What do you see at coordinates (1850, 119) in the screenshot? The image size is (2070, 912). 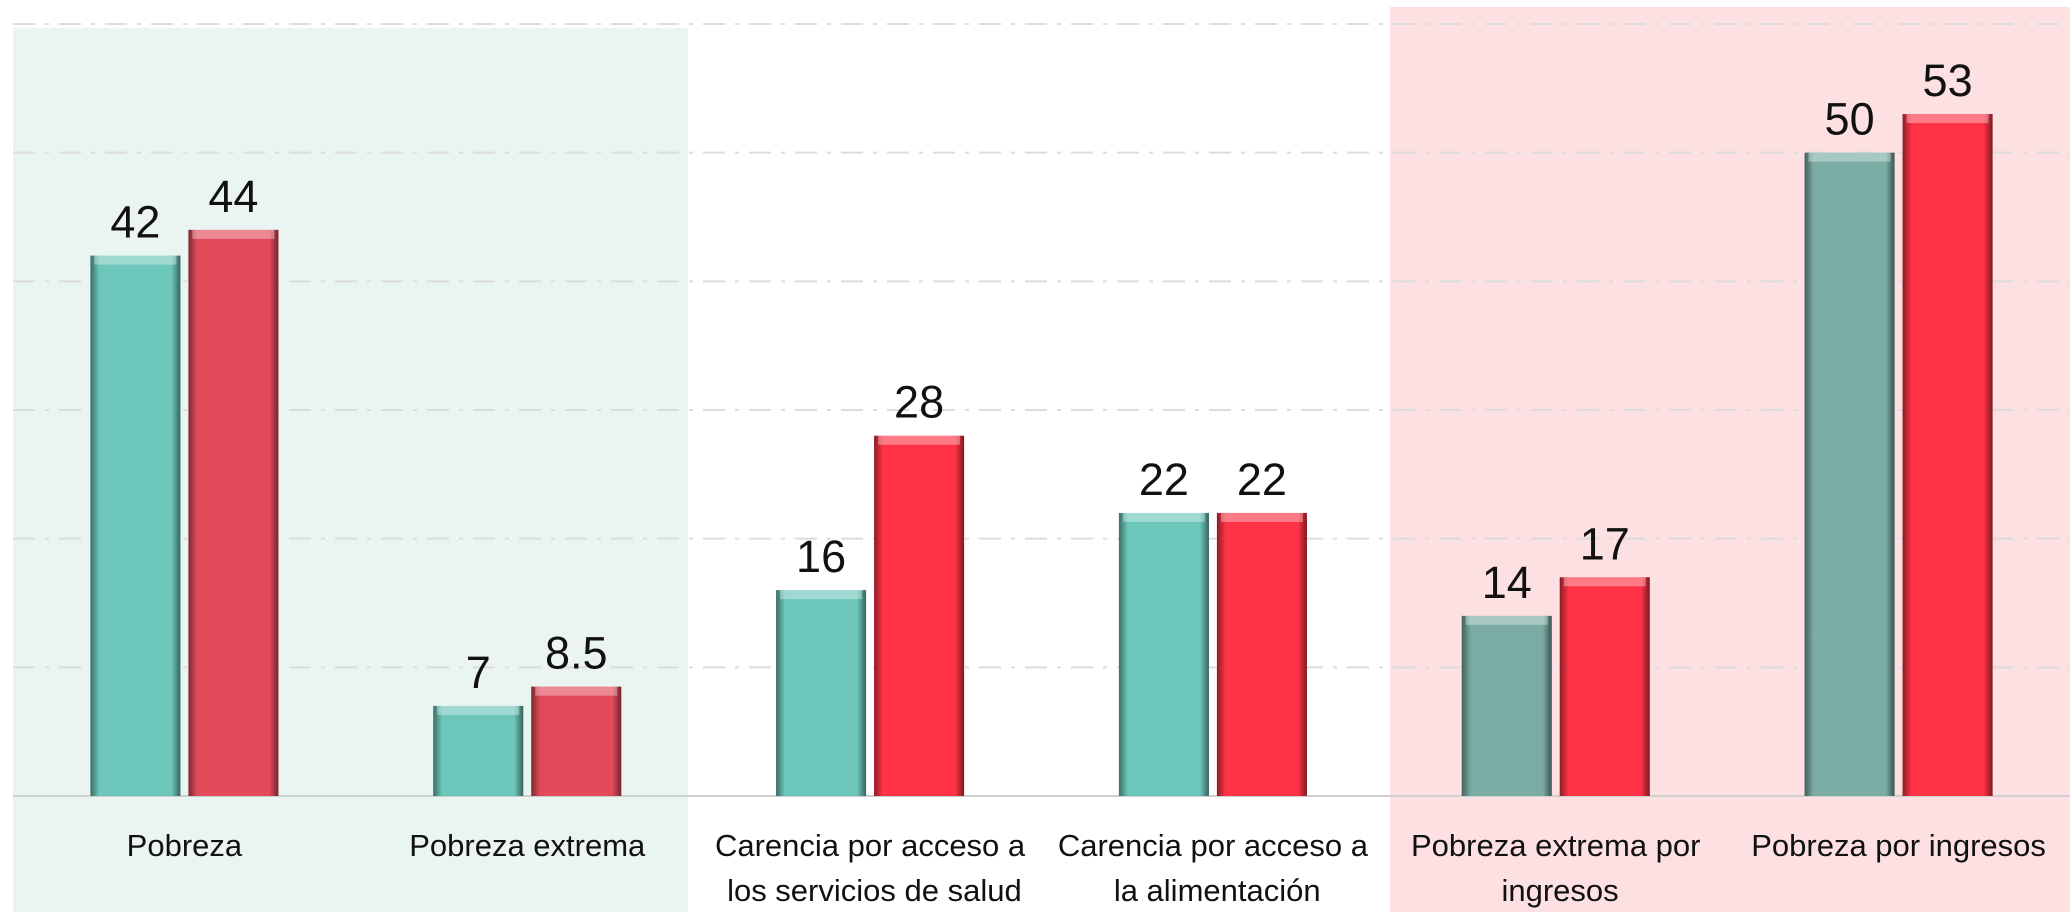 I see `value-label: 50` at bounding box center [1850, 119].